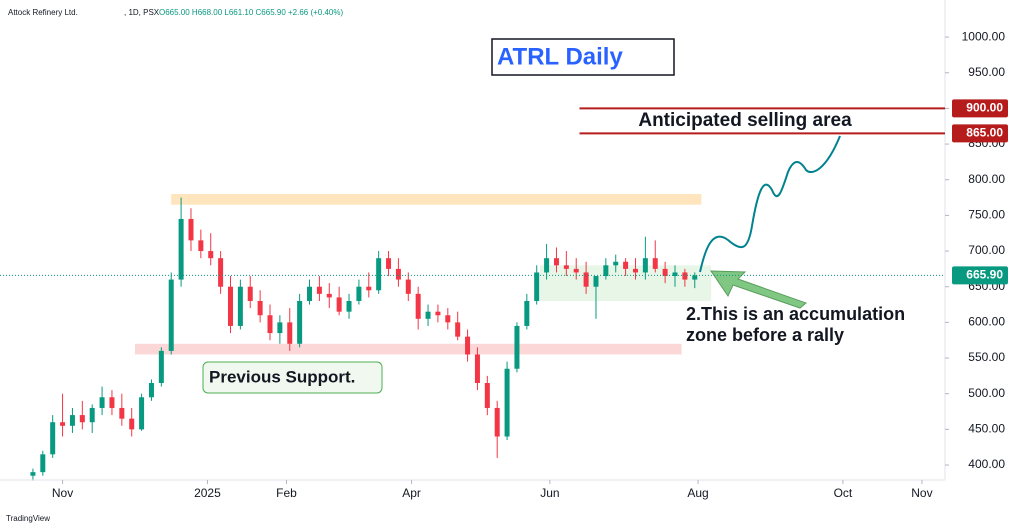 The width and height of the screenshot is (1024, 531). What do you see at coordinates (43, 12) in the screenshot?
I see `symbol-name: Attock Refinery Ltd.` at bounding box center [43, 12].